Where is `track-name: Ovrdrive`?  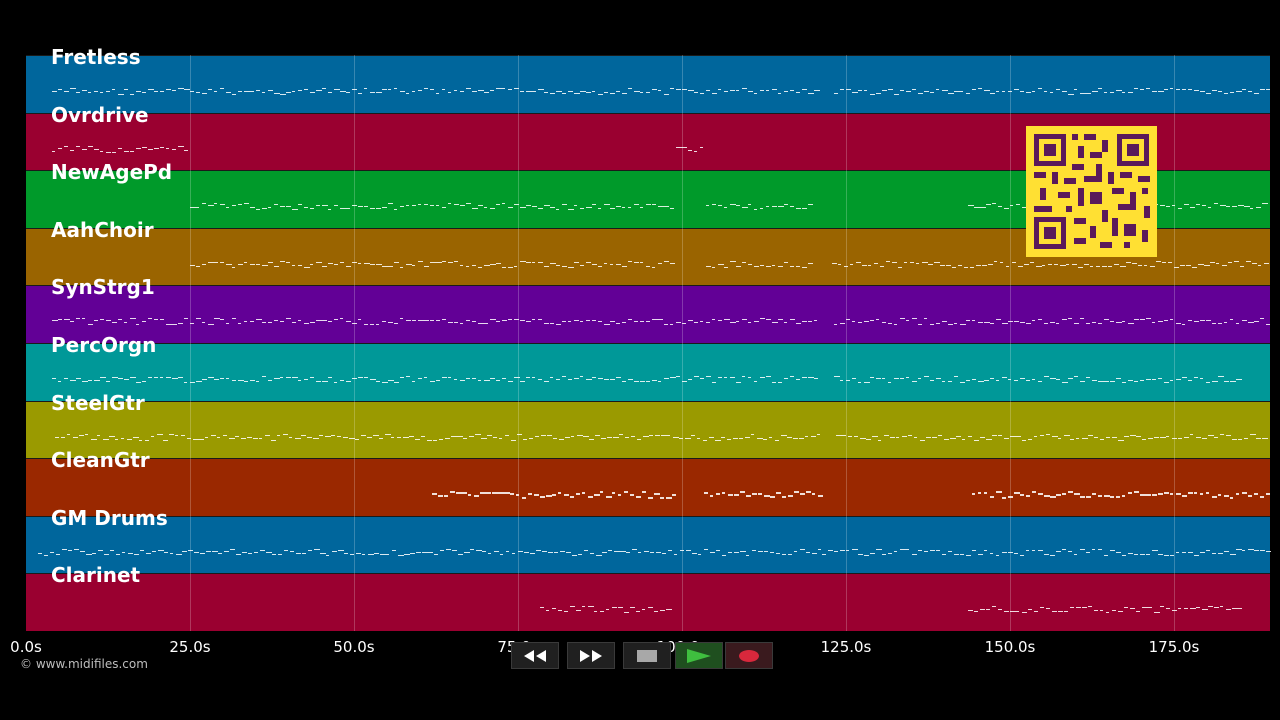 track-name: Ovrdrive is located at coordinates (100, 114).